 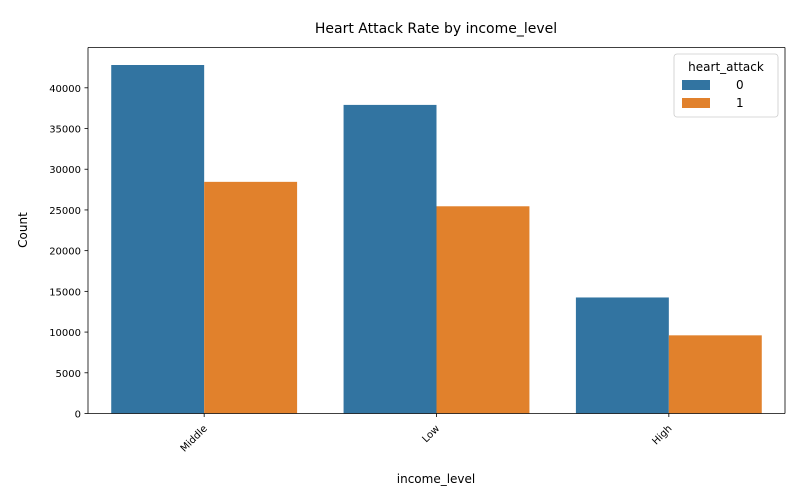 I want to click on y-tick-label: 30000, so click(x=65, y=170).